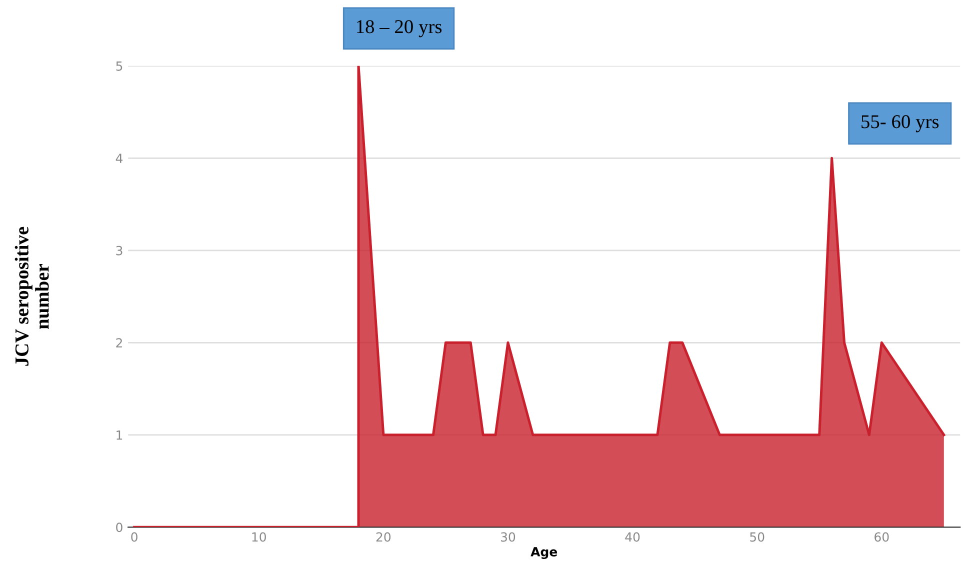 The height and width of the screenshot is (573, 963). What do you see at coordinates (881, 537) in the screenshot?
I see `x-tick-label: 60` at bounding box center [881, 537].